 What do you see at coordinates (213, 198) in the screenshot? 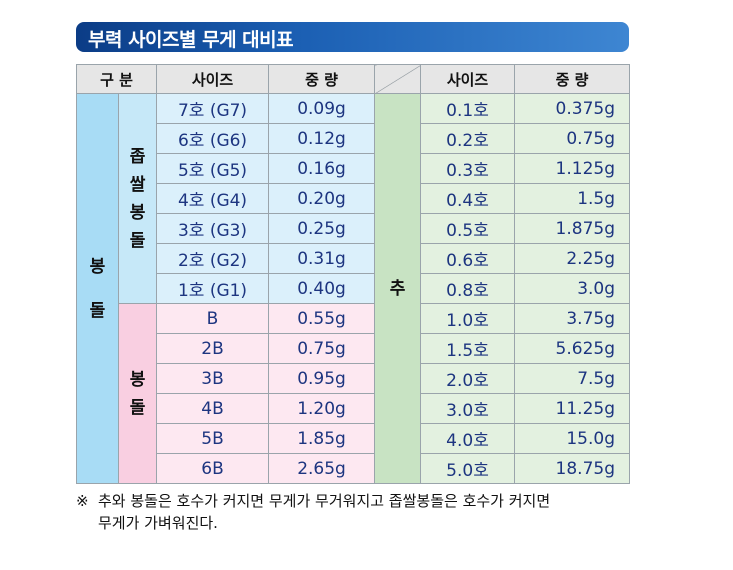
I see `size-cell: 4호 (G4)` at bounding box center [213, 198].